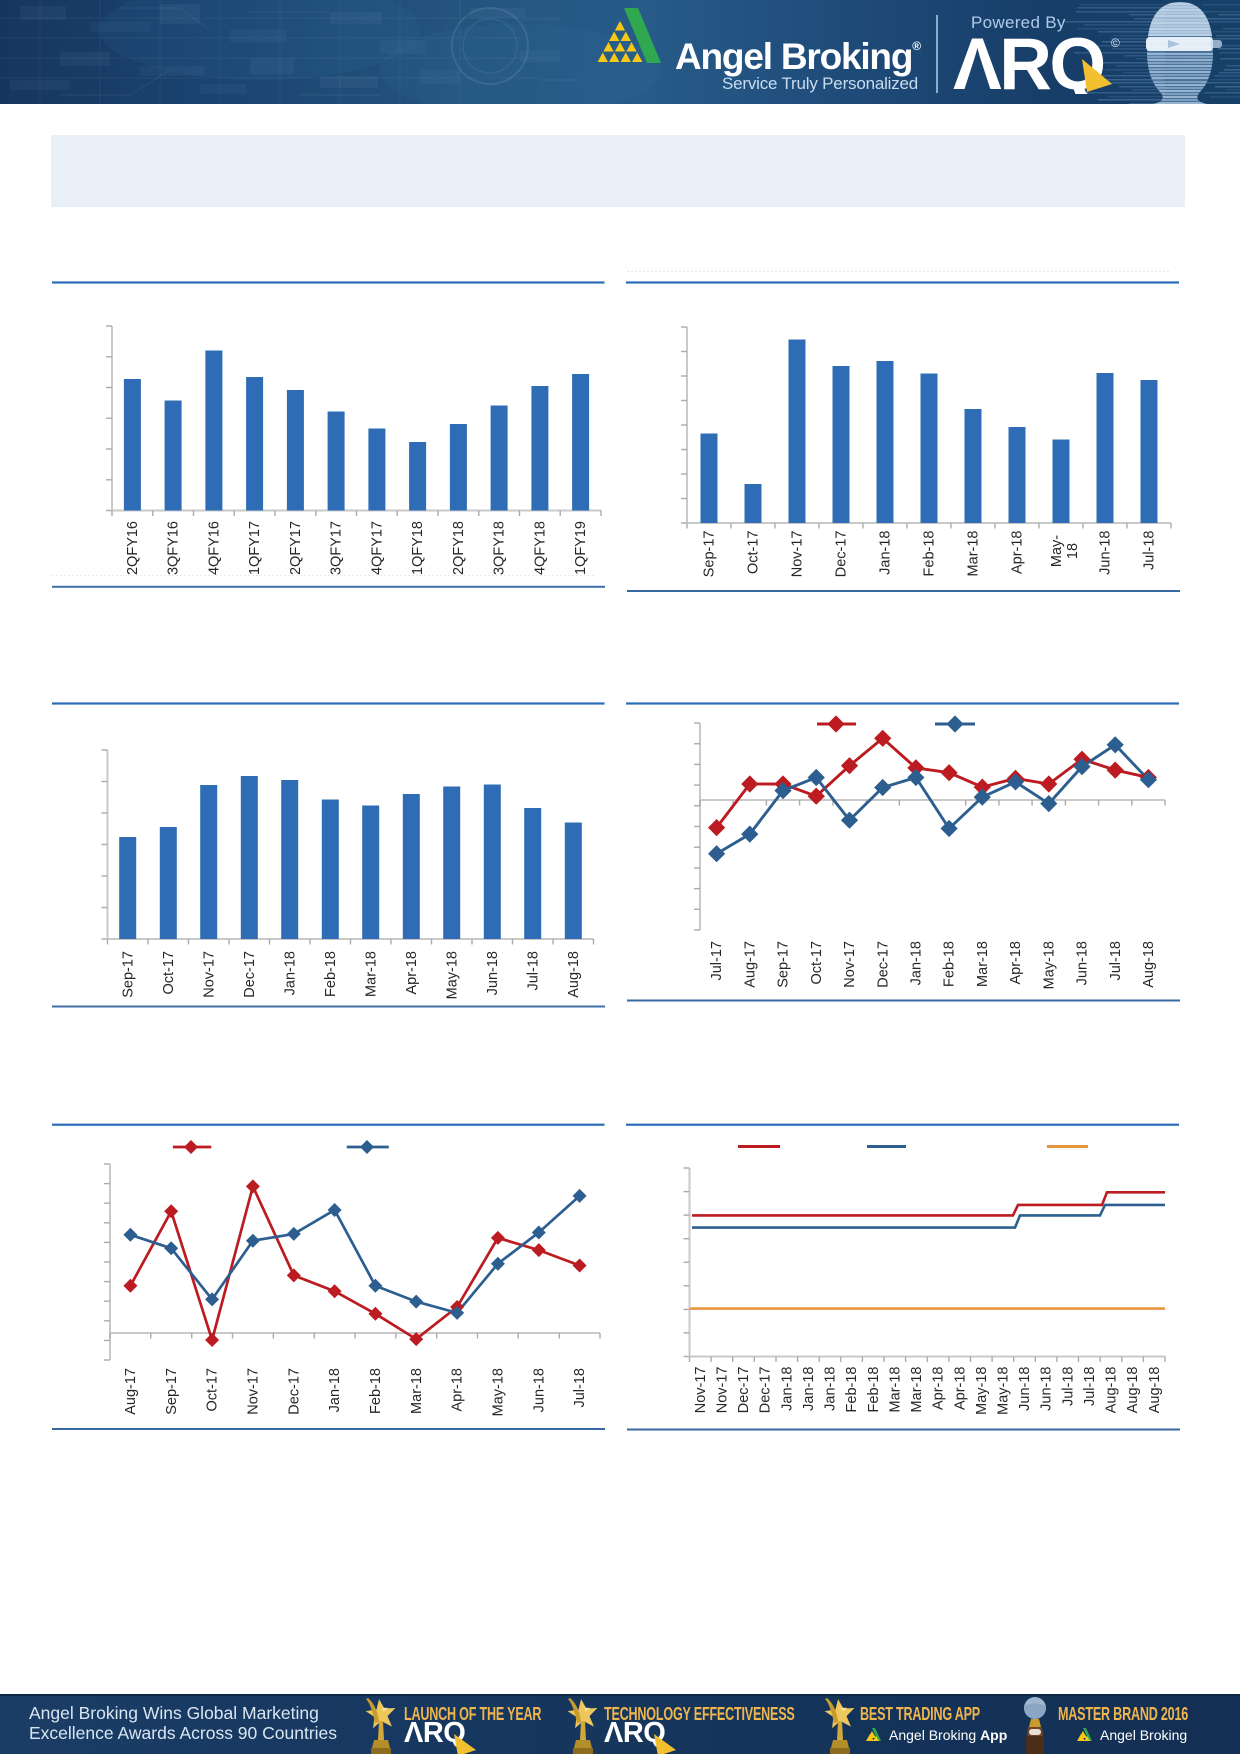 The width and height of the screenshot is (1240, 1754). I want to click on svg-text: 1QFY18, so click(418, 548).